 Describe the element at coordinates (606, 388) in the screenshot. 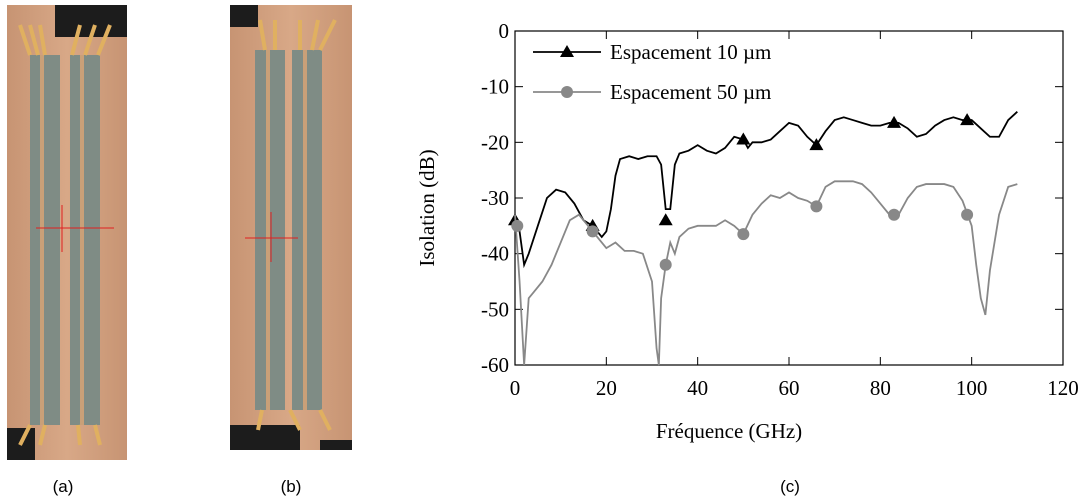

I see `x-tick-label: 20` at that location.